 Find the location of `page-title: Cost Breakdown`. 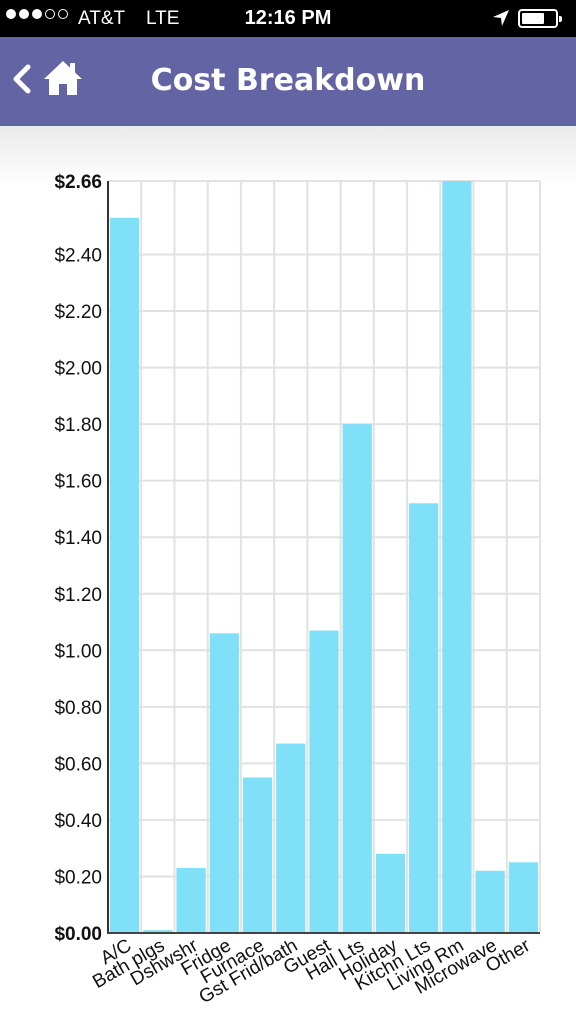

page-title: Cost Breakdown is located at coordinates (288, 80).